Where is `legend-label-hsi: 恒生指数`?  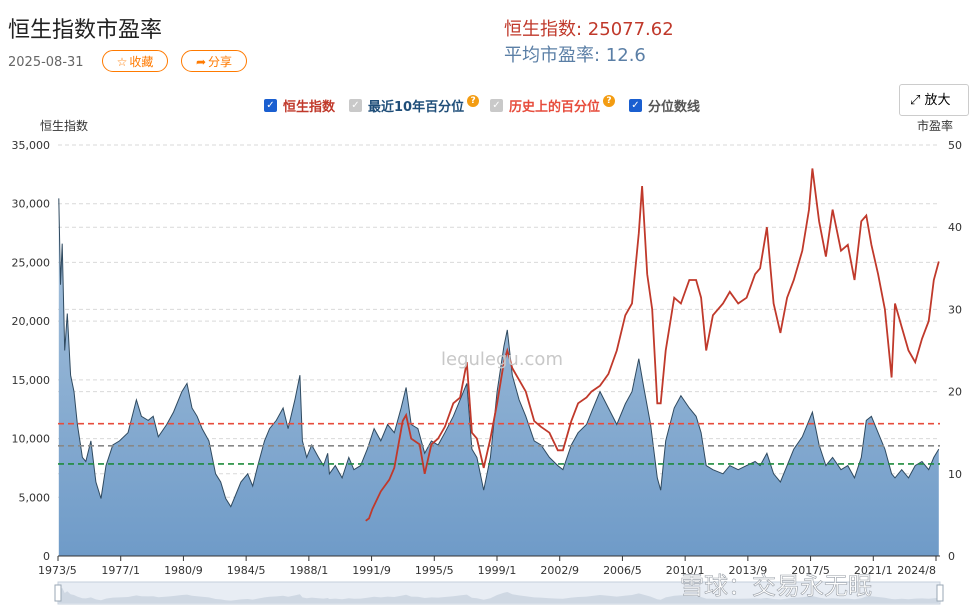
legend-label-hsi: 恒生指数 is located at coordinates (309, 107).